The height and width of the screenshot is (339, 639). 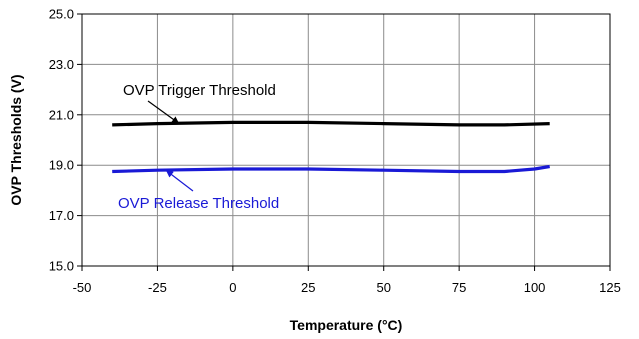 I want to click on x-axis-title: Temperature (°C), so click(x=346, y=325).